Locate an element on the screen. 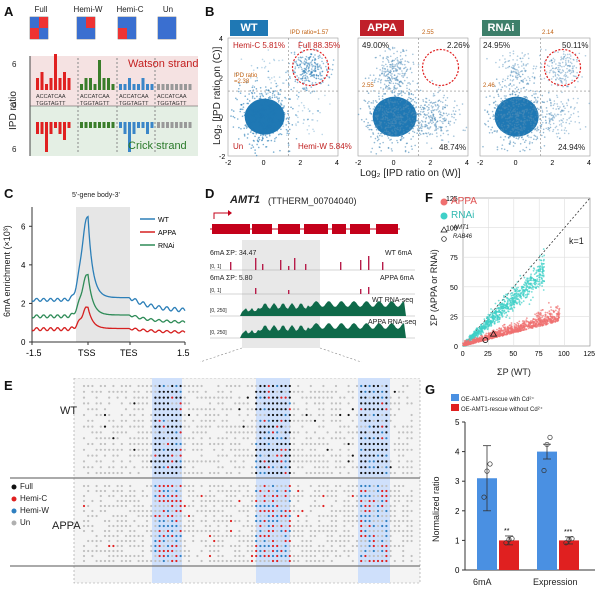 The image size is (600, 596). a-bottom-seq: TGGTAGTT is located at coordinates (51, 104).